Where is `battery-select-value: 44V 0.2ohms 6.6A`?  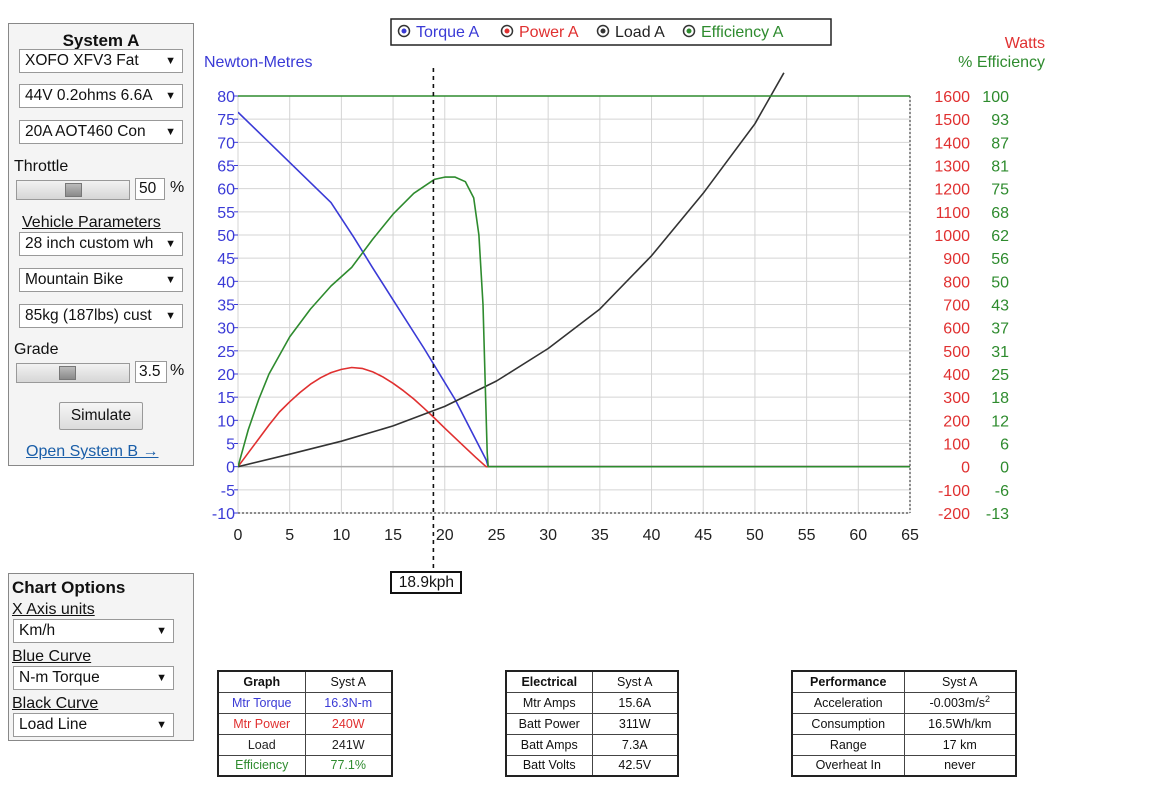
battery-select-value: 44V 0.2ohms 6.6A is located at coordinates (89, 95).